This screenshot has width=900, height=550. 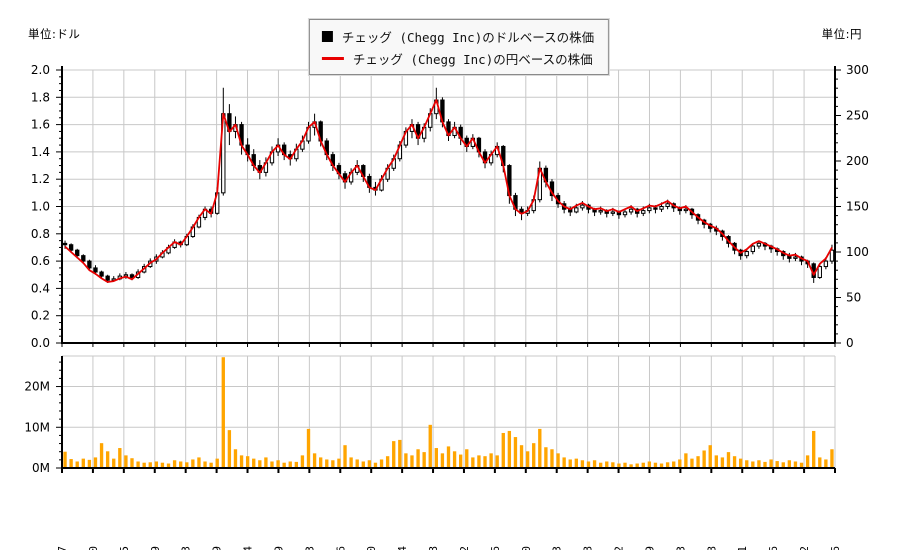 What do you see at coordinates (40, 316) in the screenshot?
I see `svg-text: 0.2` at bounding box center [40, 316].